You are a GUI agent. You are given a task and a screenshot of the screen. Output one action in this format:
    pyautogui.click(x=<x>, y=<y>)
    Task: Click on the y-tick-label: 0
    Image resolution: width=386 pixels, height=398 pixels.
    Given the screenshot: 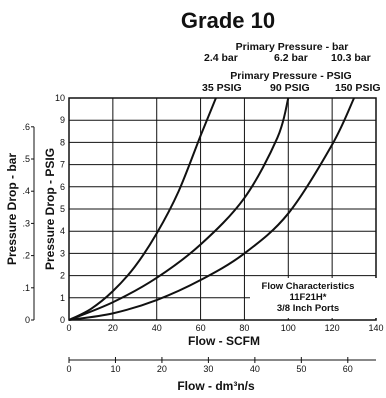 What is the action you would take?
    pyautogui.click(x=62, y=320)
    